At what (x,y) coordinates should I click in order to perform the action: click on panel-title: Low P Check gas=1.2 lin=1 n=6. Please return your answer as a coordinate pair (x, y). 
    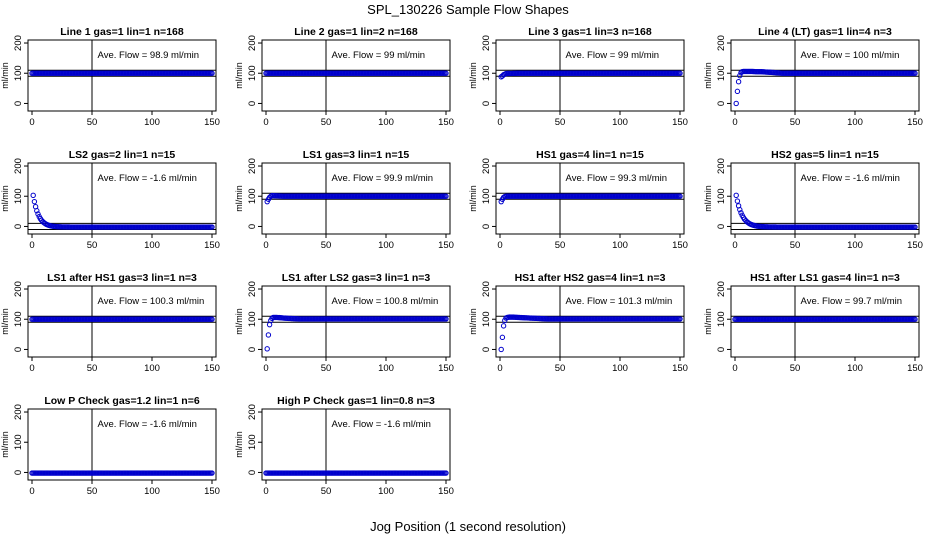
    Looking at the image, I should click on (121, 401).